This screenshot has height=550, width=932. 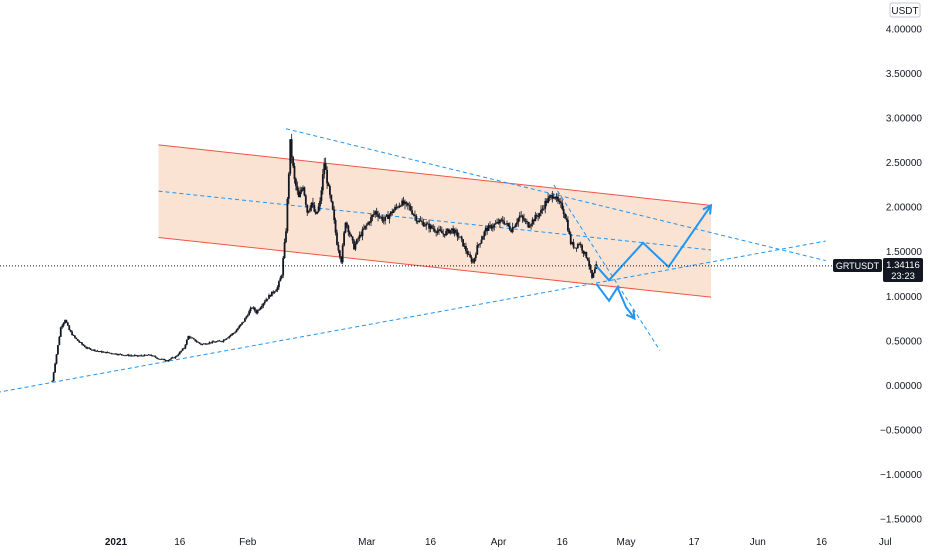 I want to click on projection-bearish-path-arrowhead, so click(x=630, y=315).